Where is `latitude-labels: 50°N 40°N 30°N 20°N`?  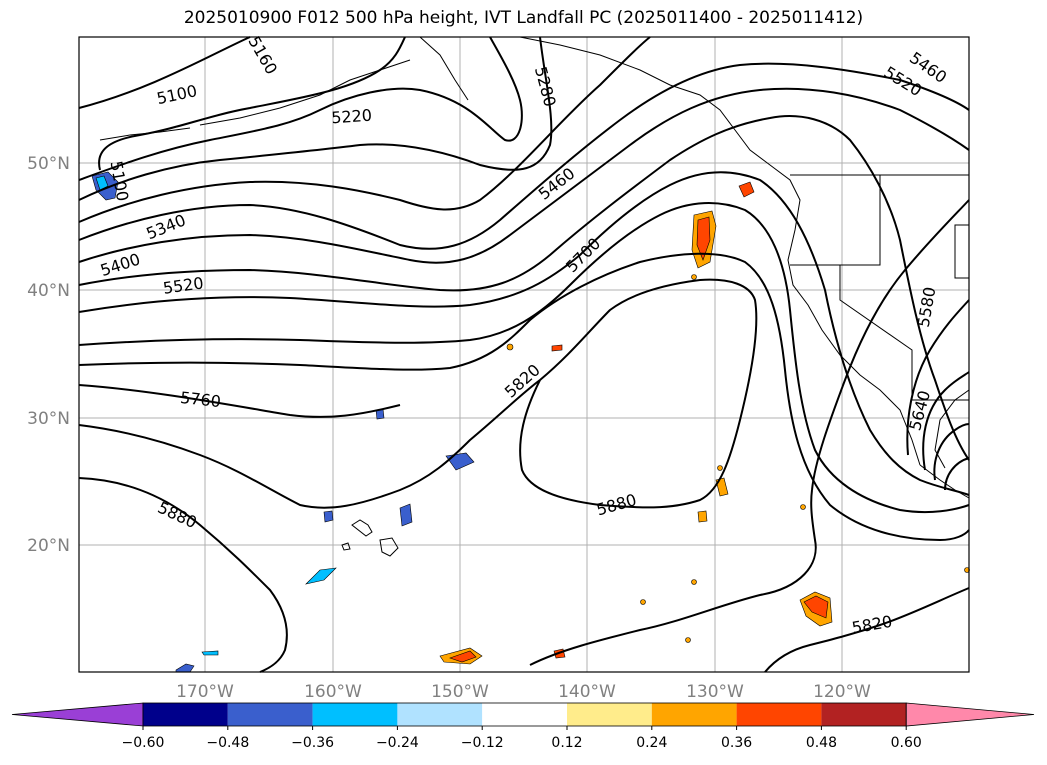 latitude-labels: 50°N 40°N 30°N 20°N is located at coordinates (48, 355).